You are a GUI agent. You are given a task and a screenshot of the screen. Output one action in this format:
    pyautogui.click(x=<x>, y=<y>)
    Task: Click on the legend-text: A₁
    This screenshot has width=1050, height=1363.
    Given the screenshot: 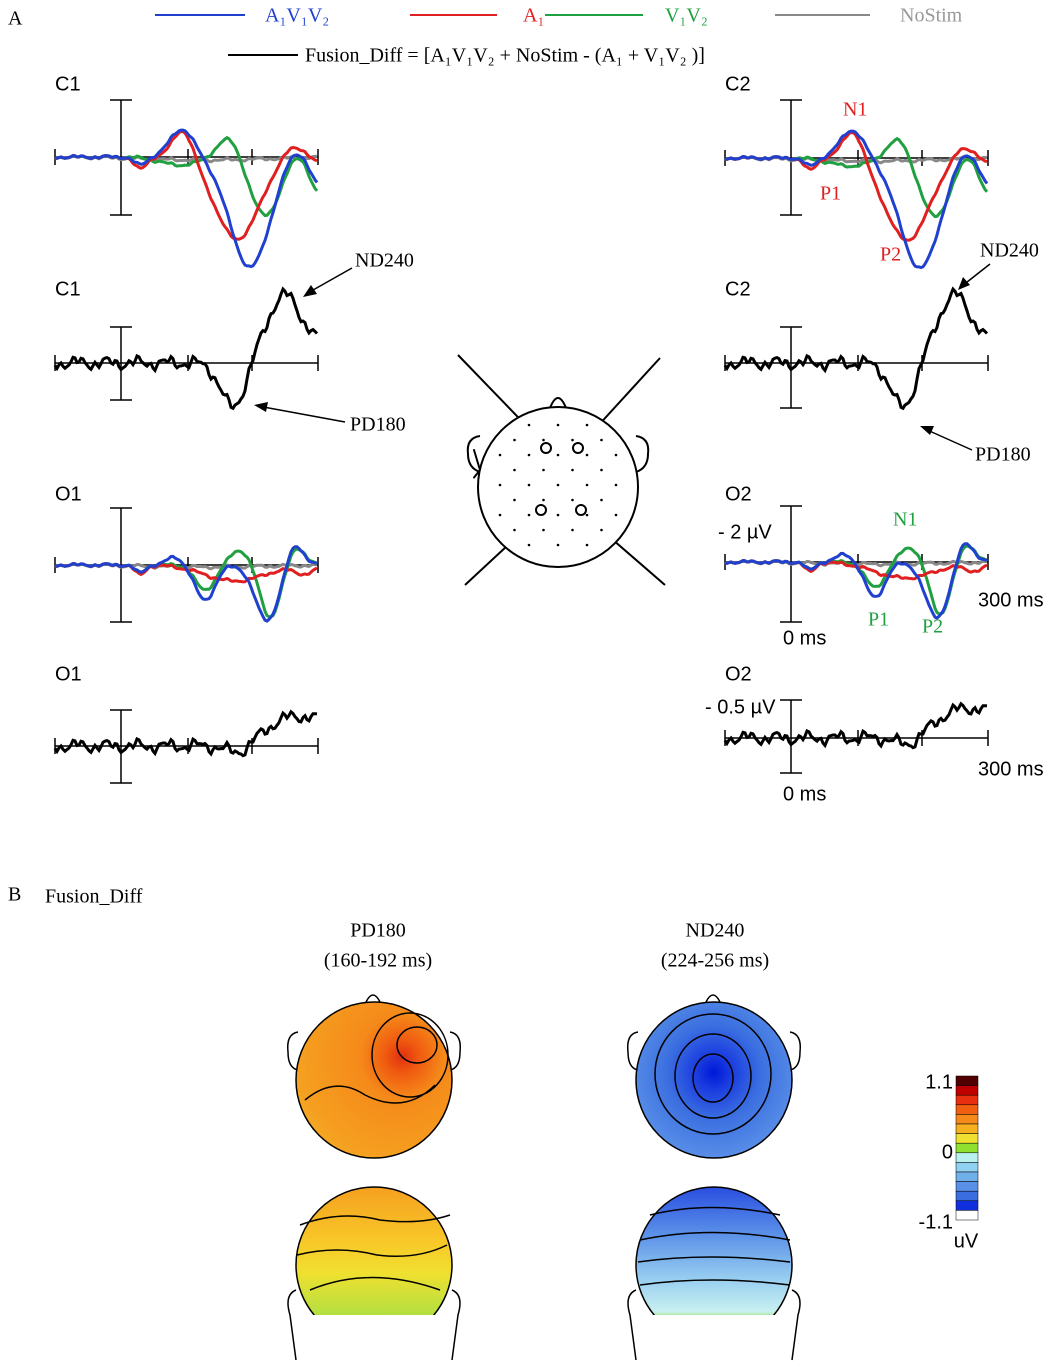 What is the action you would take?
    pyautogui.click(x=533, y=16)
    